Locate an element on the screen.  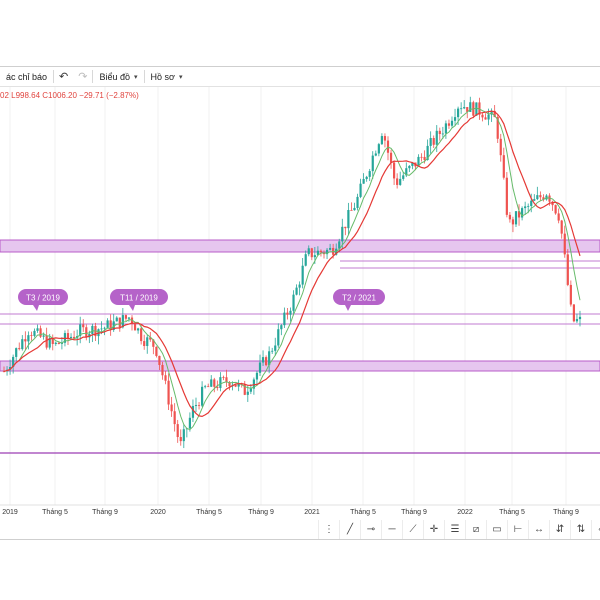
date-range-icon: ↔ is located at coordinates (538, 529).